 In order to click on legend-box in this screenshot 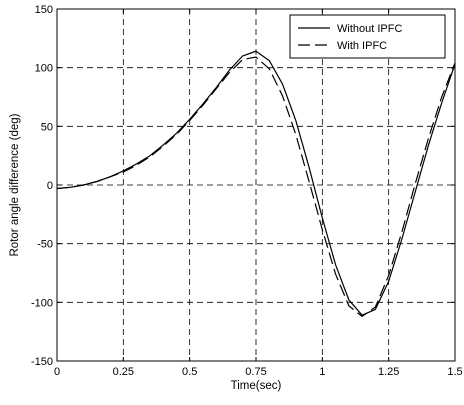, I will do `click(367, 36)`.